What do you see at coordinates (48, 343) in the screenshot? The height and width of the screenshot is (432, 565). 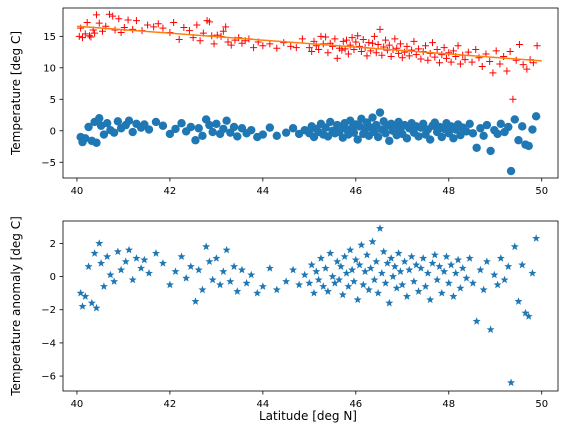 I see `bottom-panel-y-tick-label: −4` at bounding box center [48, 343].